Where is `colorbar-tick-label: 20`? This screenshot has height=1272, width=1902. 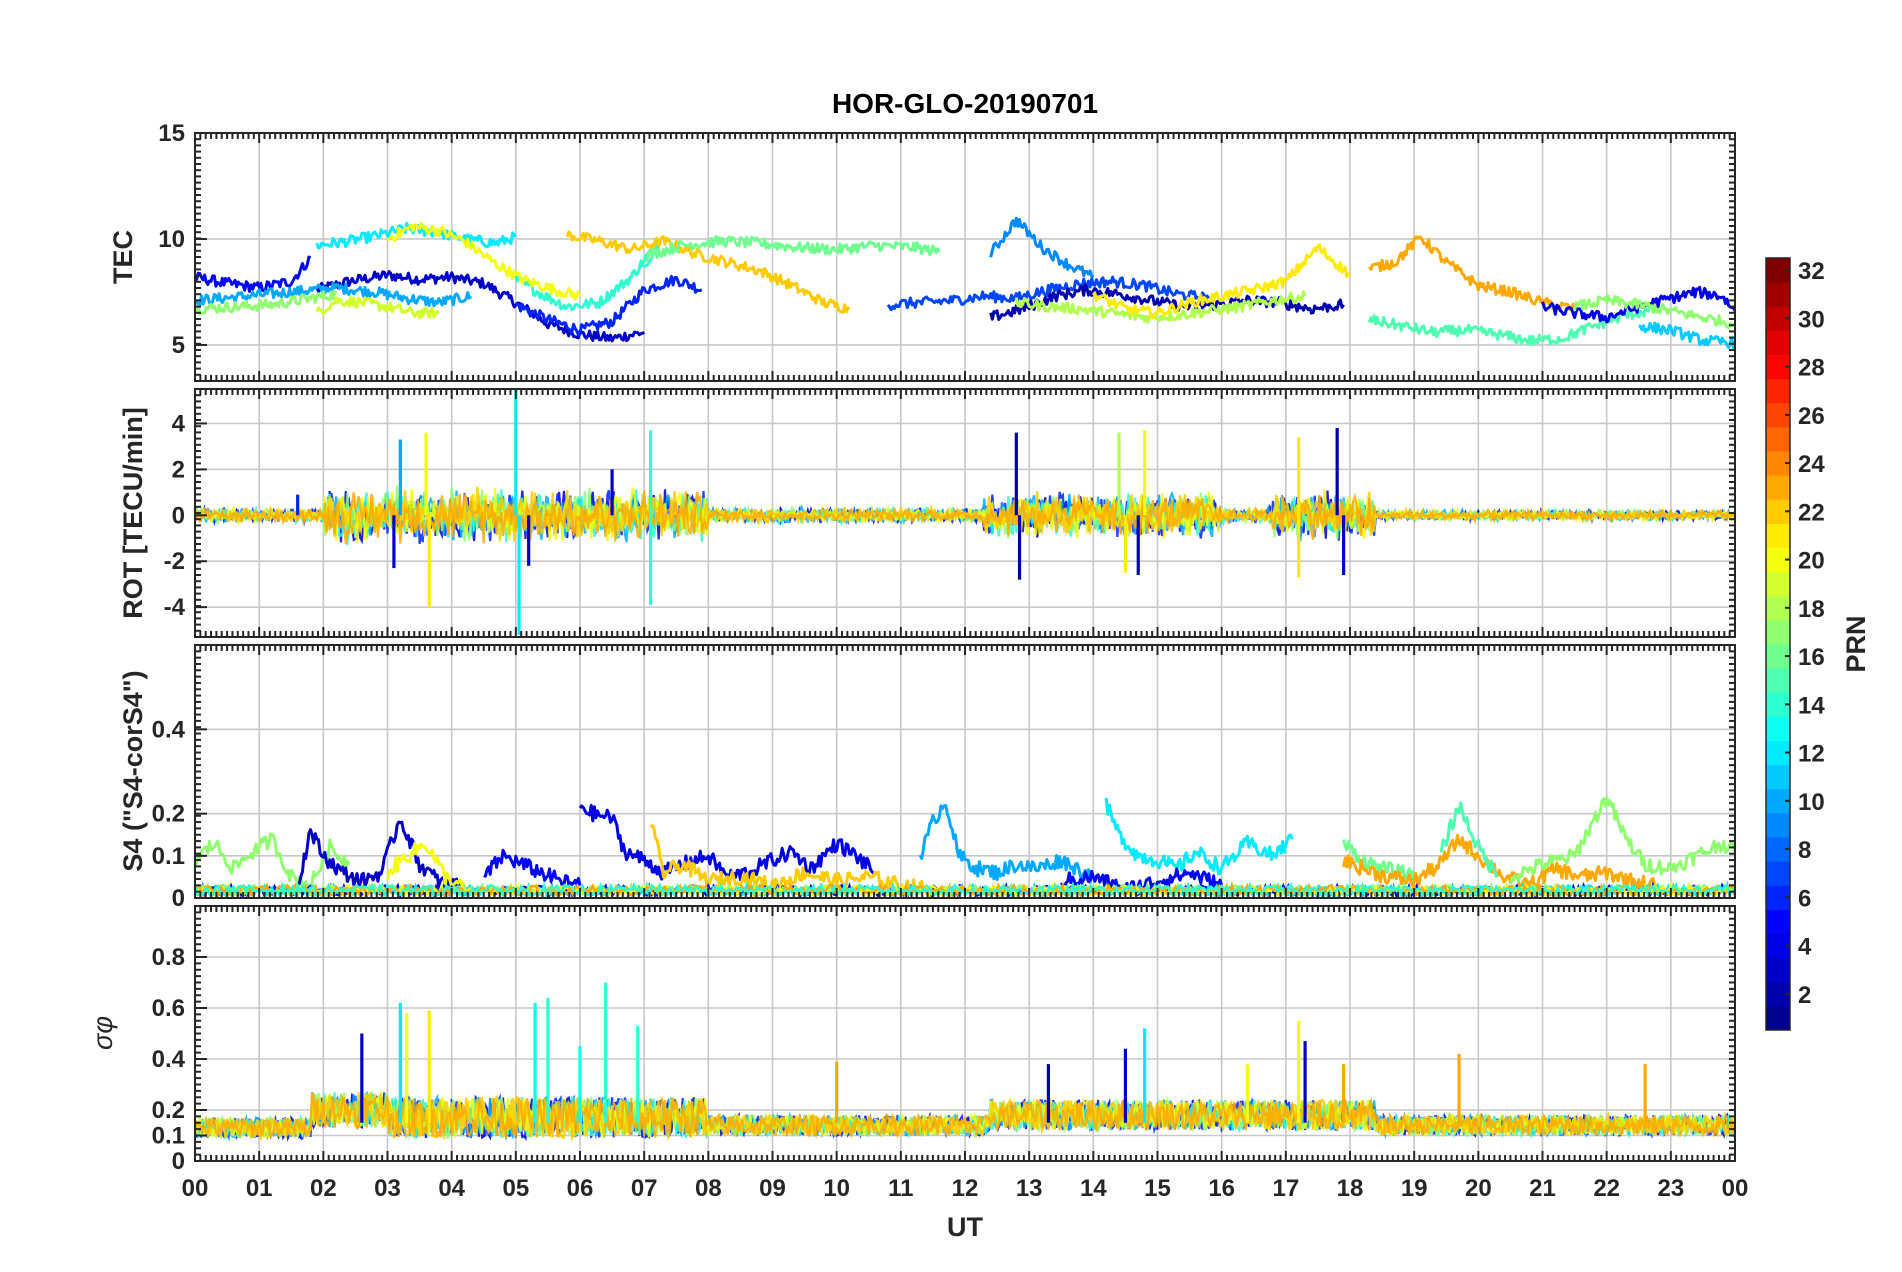 colorbar-tick-label: 20 is located at coordinates (1811, 561).